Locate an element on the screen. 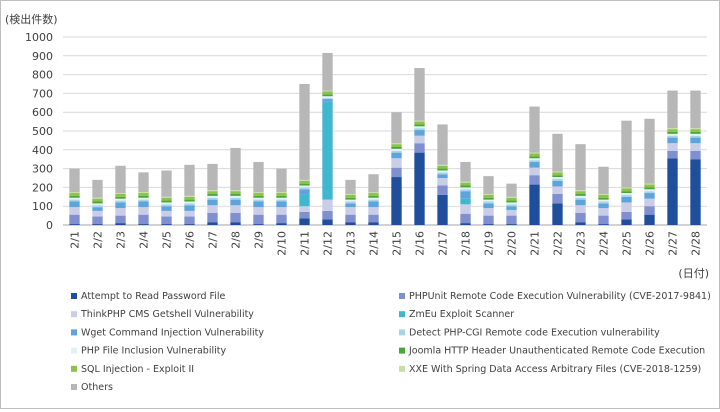 This screenshot has width=720, height=412. x-tick-label: 2/19 is located at coordinates (489, 243).